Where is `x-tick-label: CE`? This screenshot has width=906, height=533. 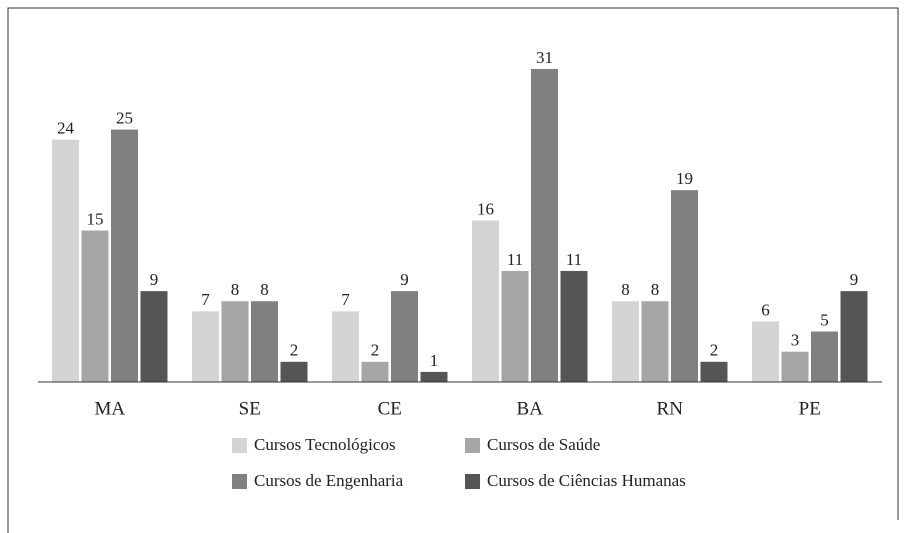
x-tick-label: CE is located at coordinates (390, 408).